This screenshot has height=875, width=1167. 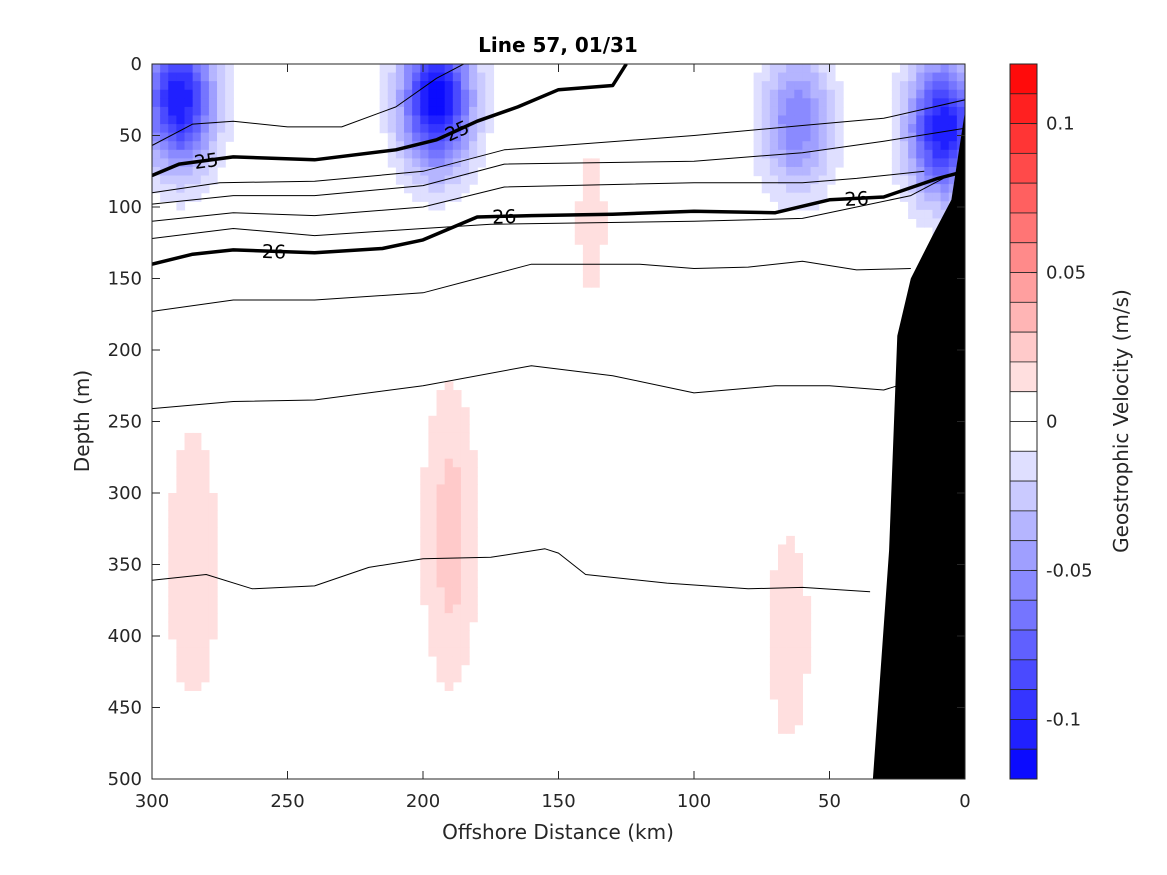 I want to click on x-tick-label: 50, so click(x=829, y=801).